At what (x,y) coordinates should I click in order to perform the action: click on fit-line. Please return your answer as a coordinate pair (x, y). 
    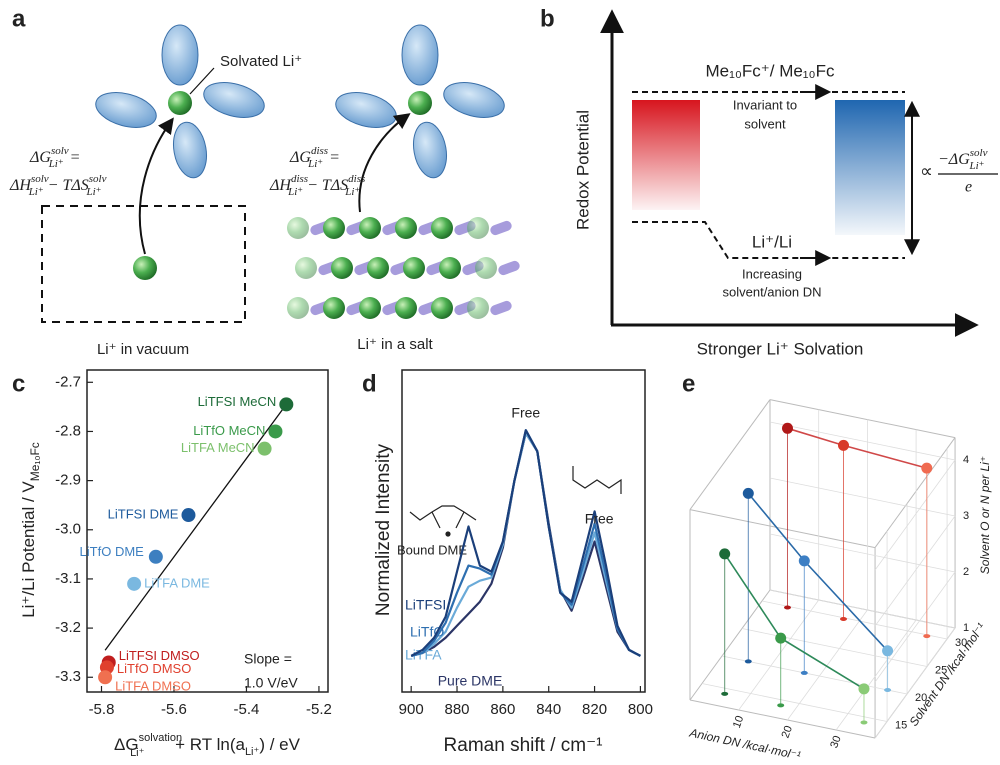
    Looking at the image, I should click on (195, 527).